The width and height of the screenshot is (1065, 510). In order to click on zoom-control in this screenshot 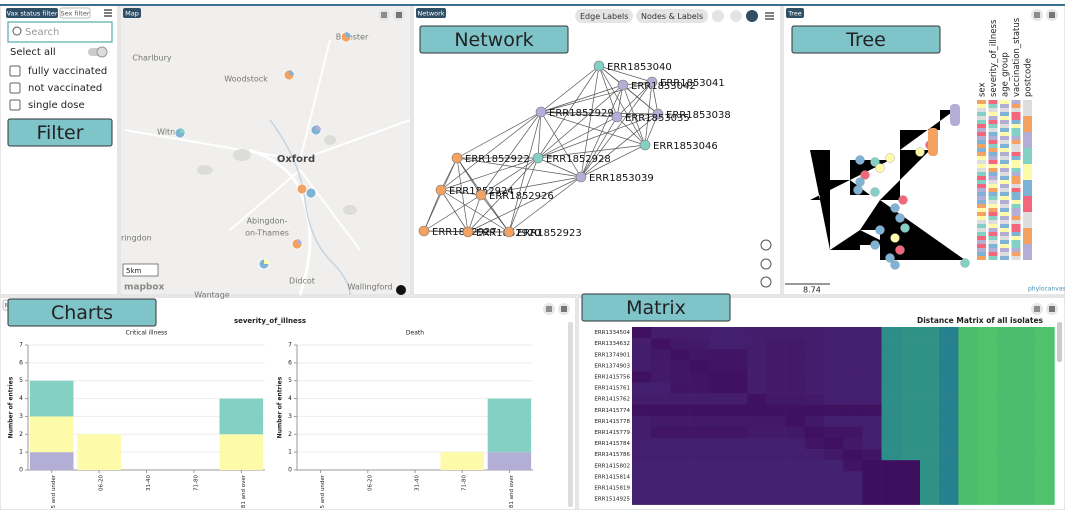, I will do `click(766, 264)`.